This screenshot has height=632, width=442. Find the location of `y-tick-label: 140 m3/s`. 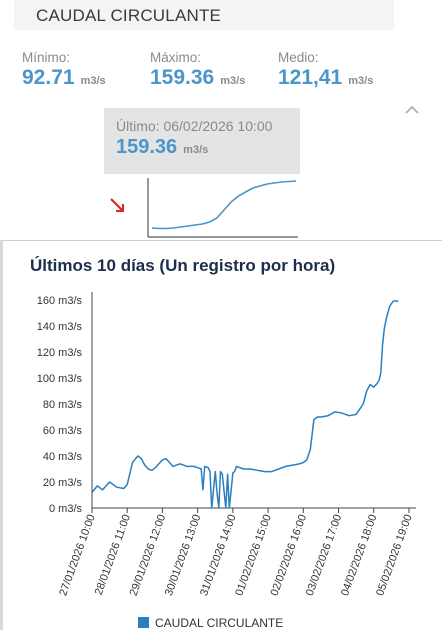

y-tick-label: 140 m3/s is located at coordinates (60, 327).